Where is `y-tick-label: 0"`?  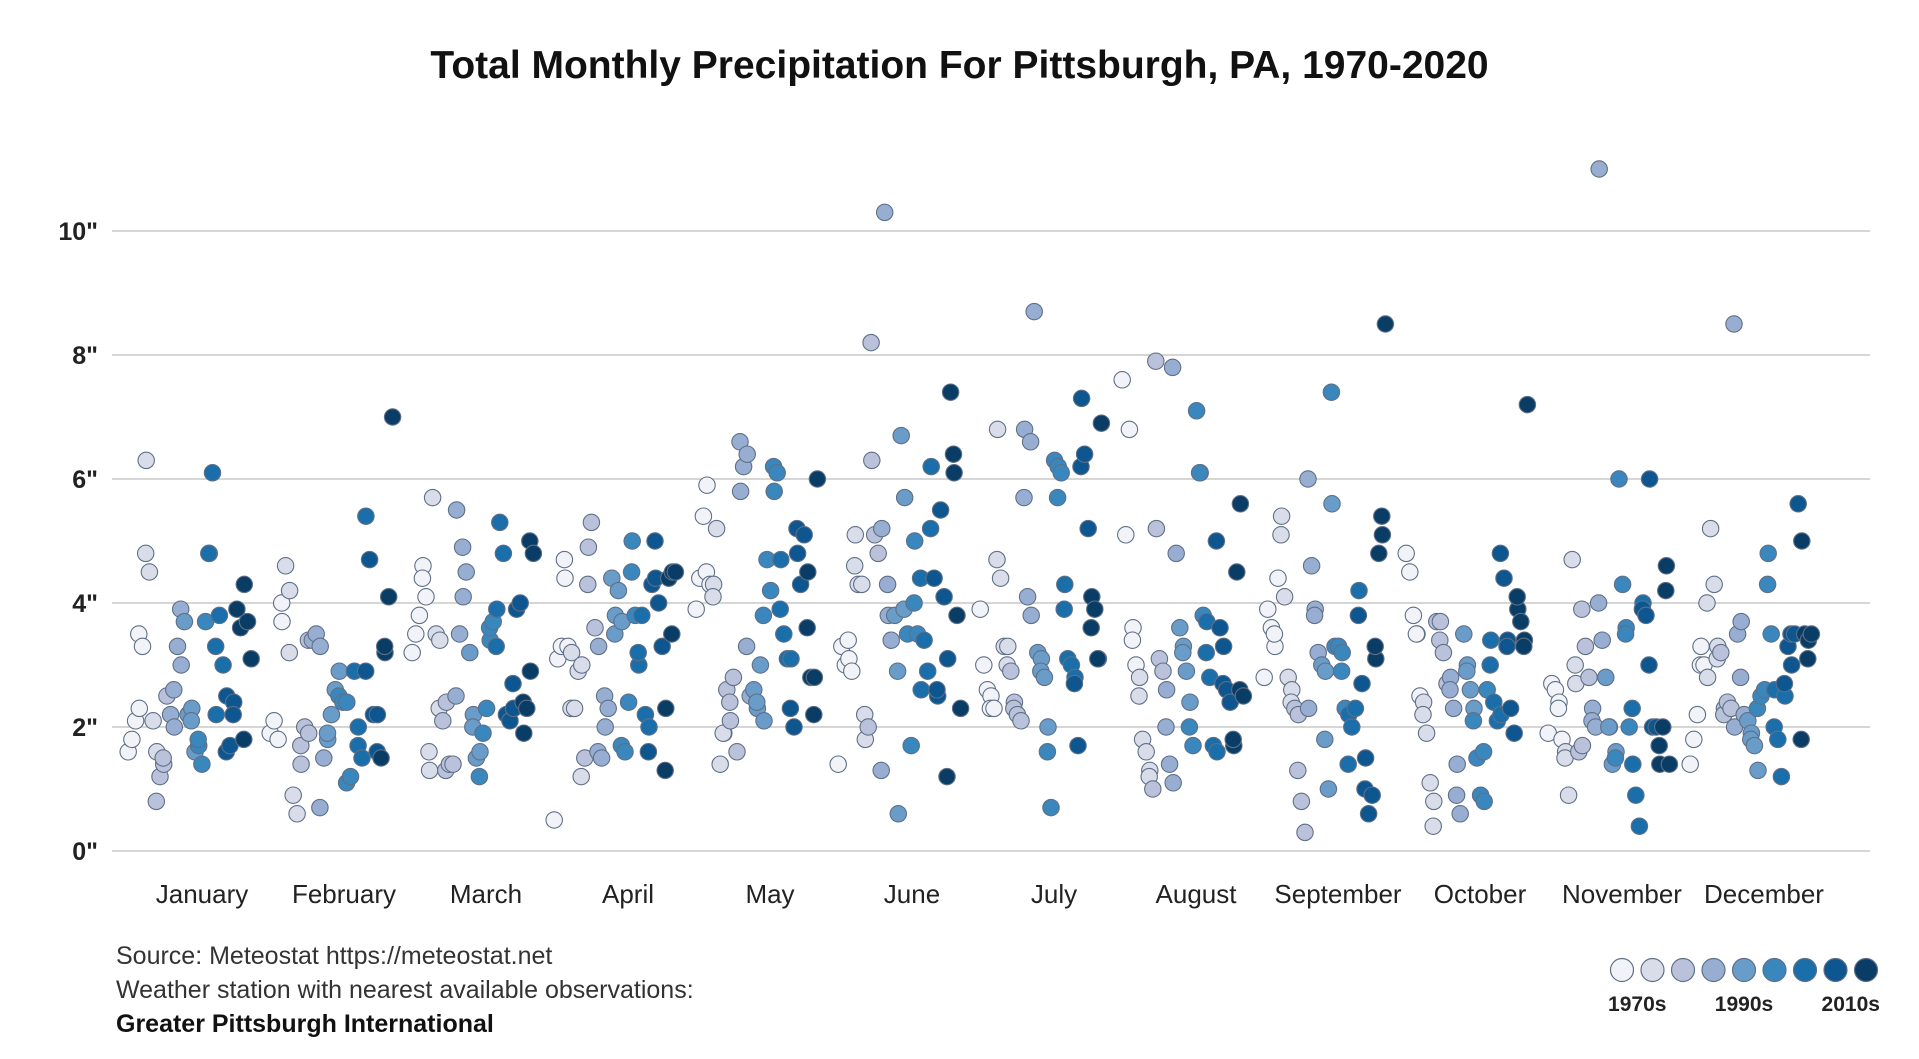
y-tick-label: 0" is located at coordinates (85, 852).